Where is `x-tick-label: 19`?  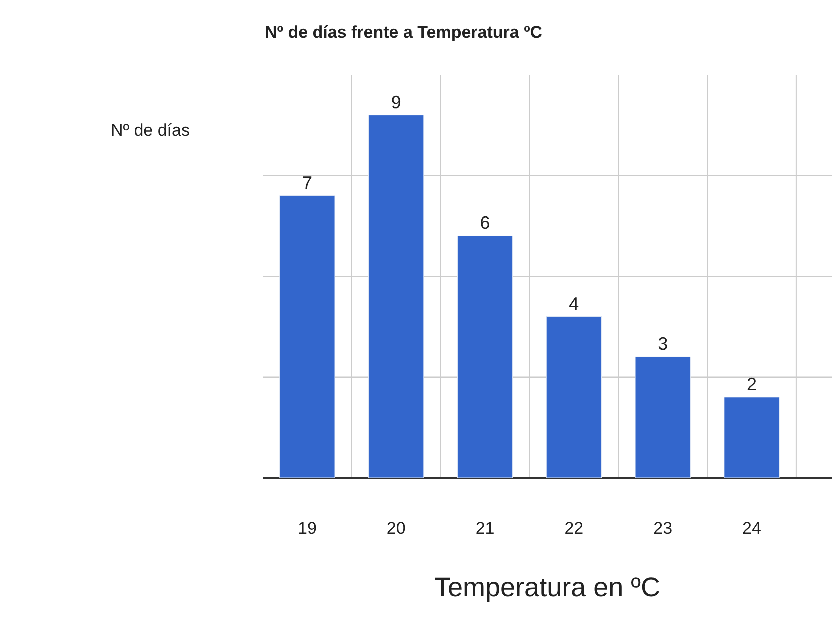 x-tick-label: 19 is located at coordinates (307, 528).